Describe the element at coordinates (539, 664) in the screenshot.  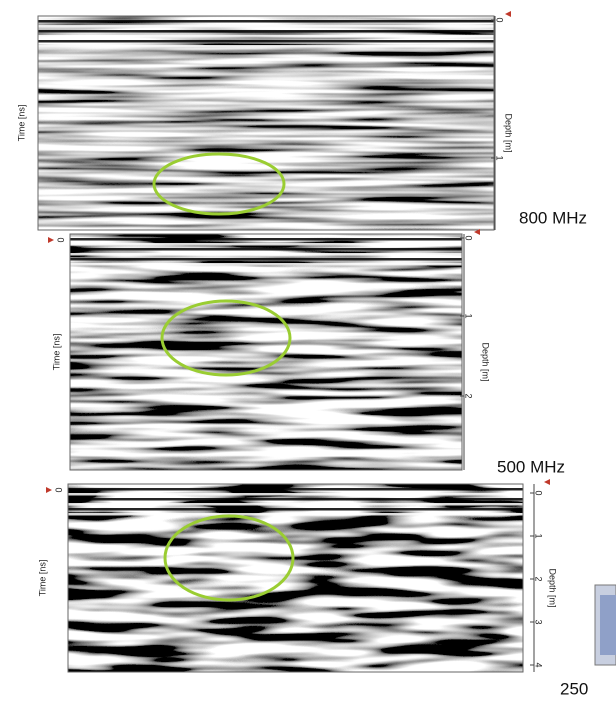
I see `depth-tick-label: 4` at that location.